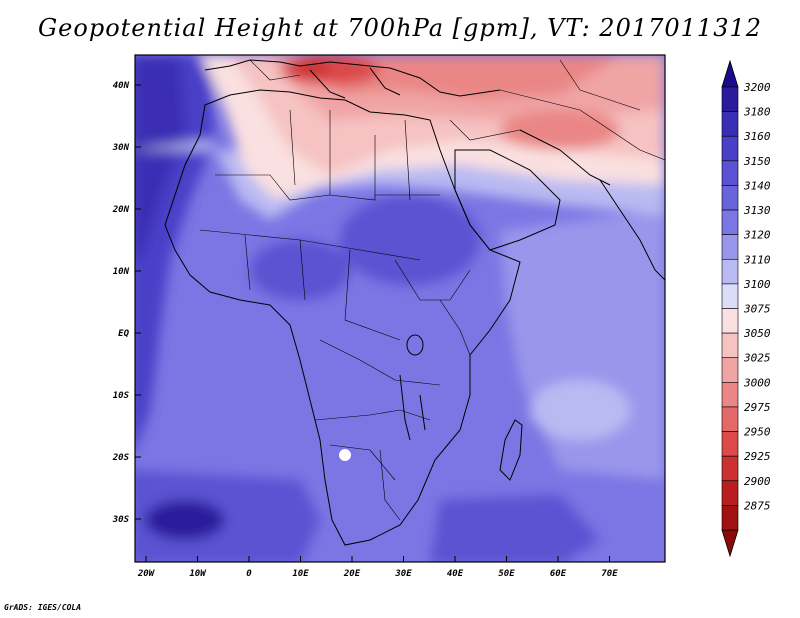 This screenshot has width=800, height=618. Describe the element at coordinates (757, 259) in the screenshot. I see `colorbar-label: 3110` at that location.